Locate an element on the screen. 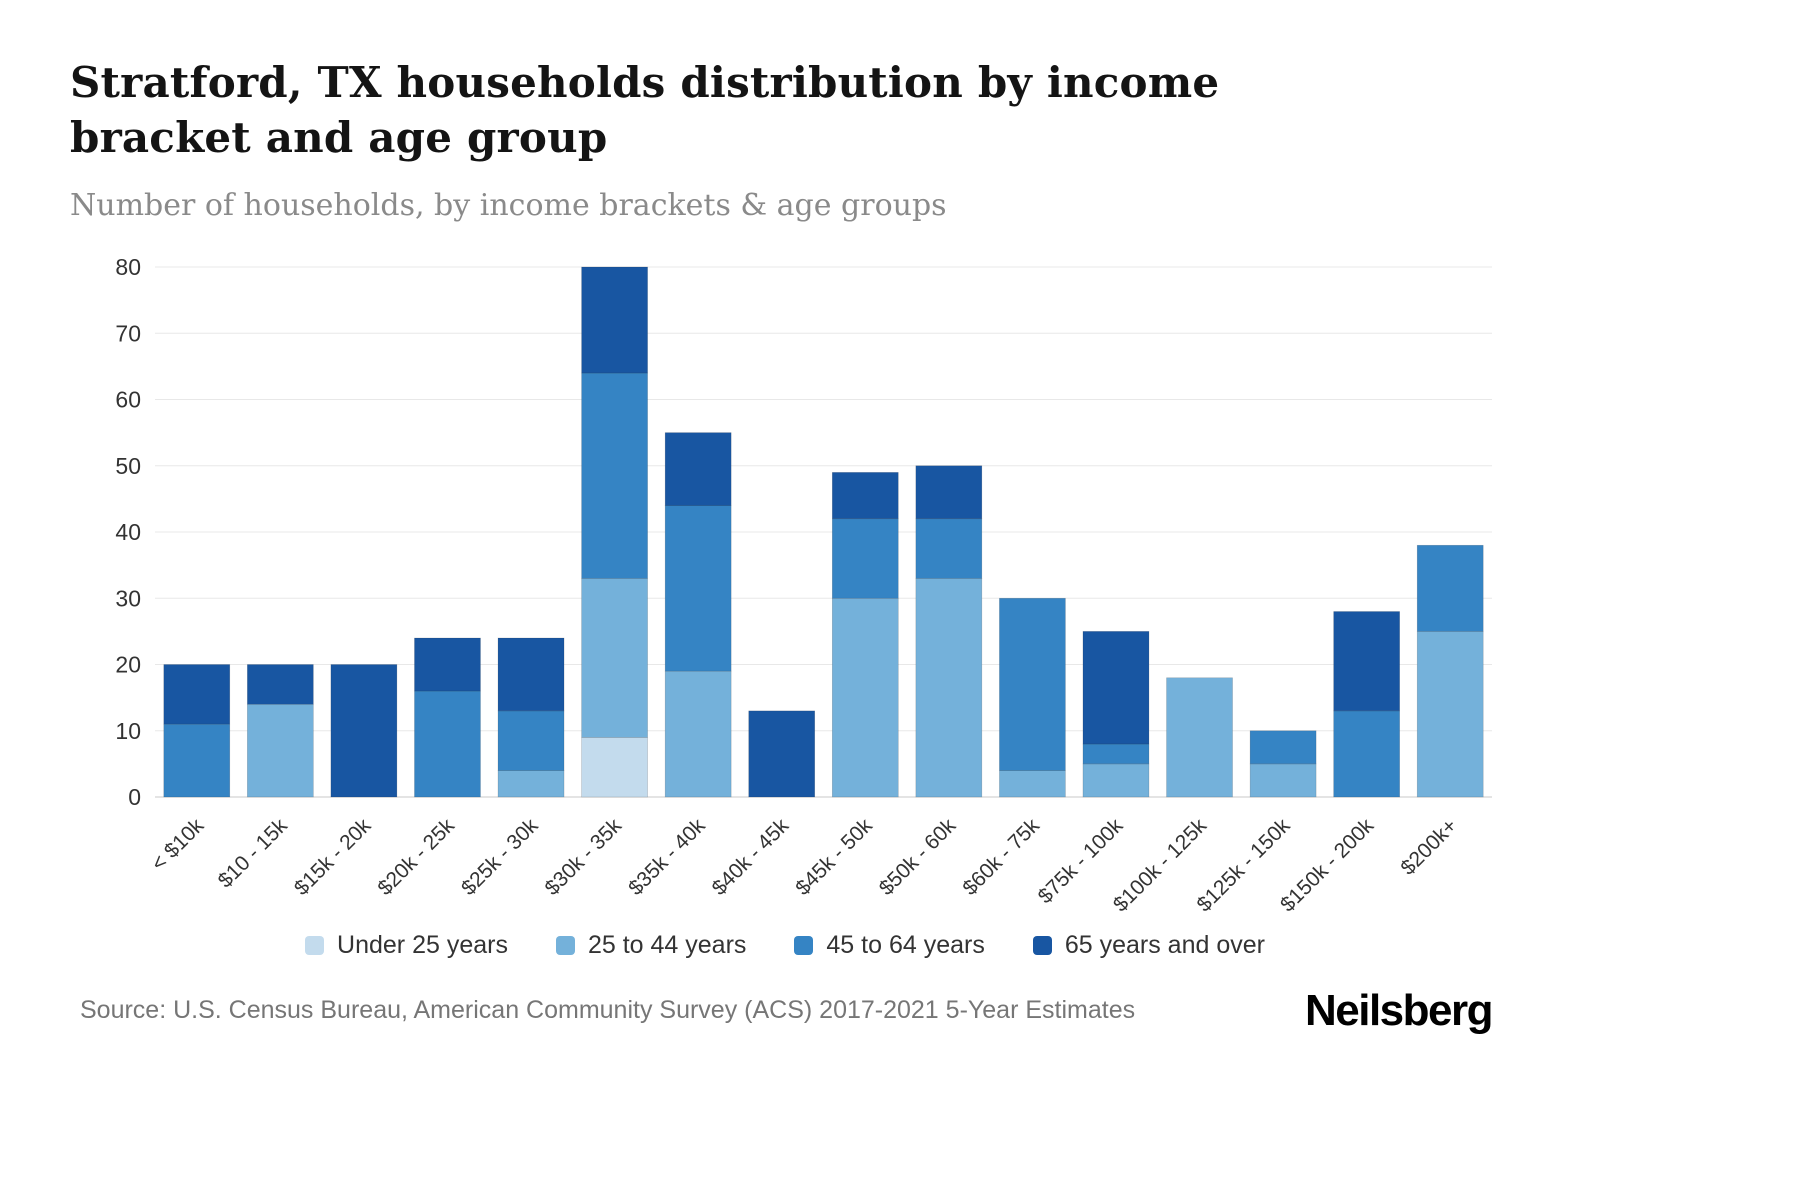 The image size is (1800, 1200). bar-segment-150k-200k-65-years-and-over is located at coordinates (1366, 661).